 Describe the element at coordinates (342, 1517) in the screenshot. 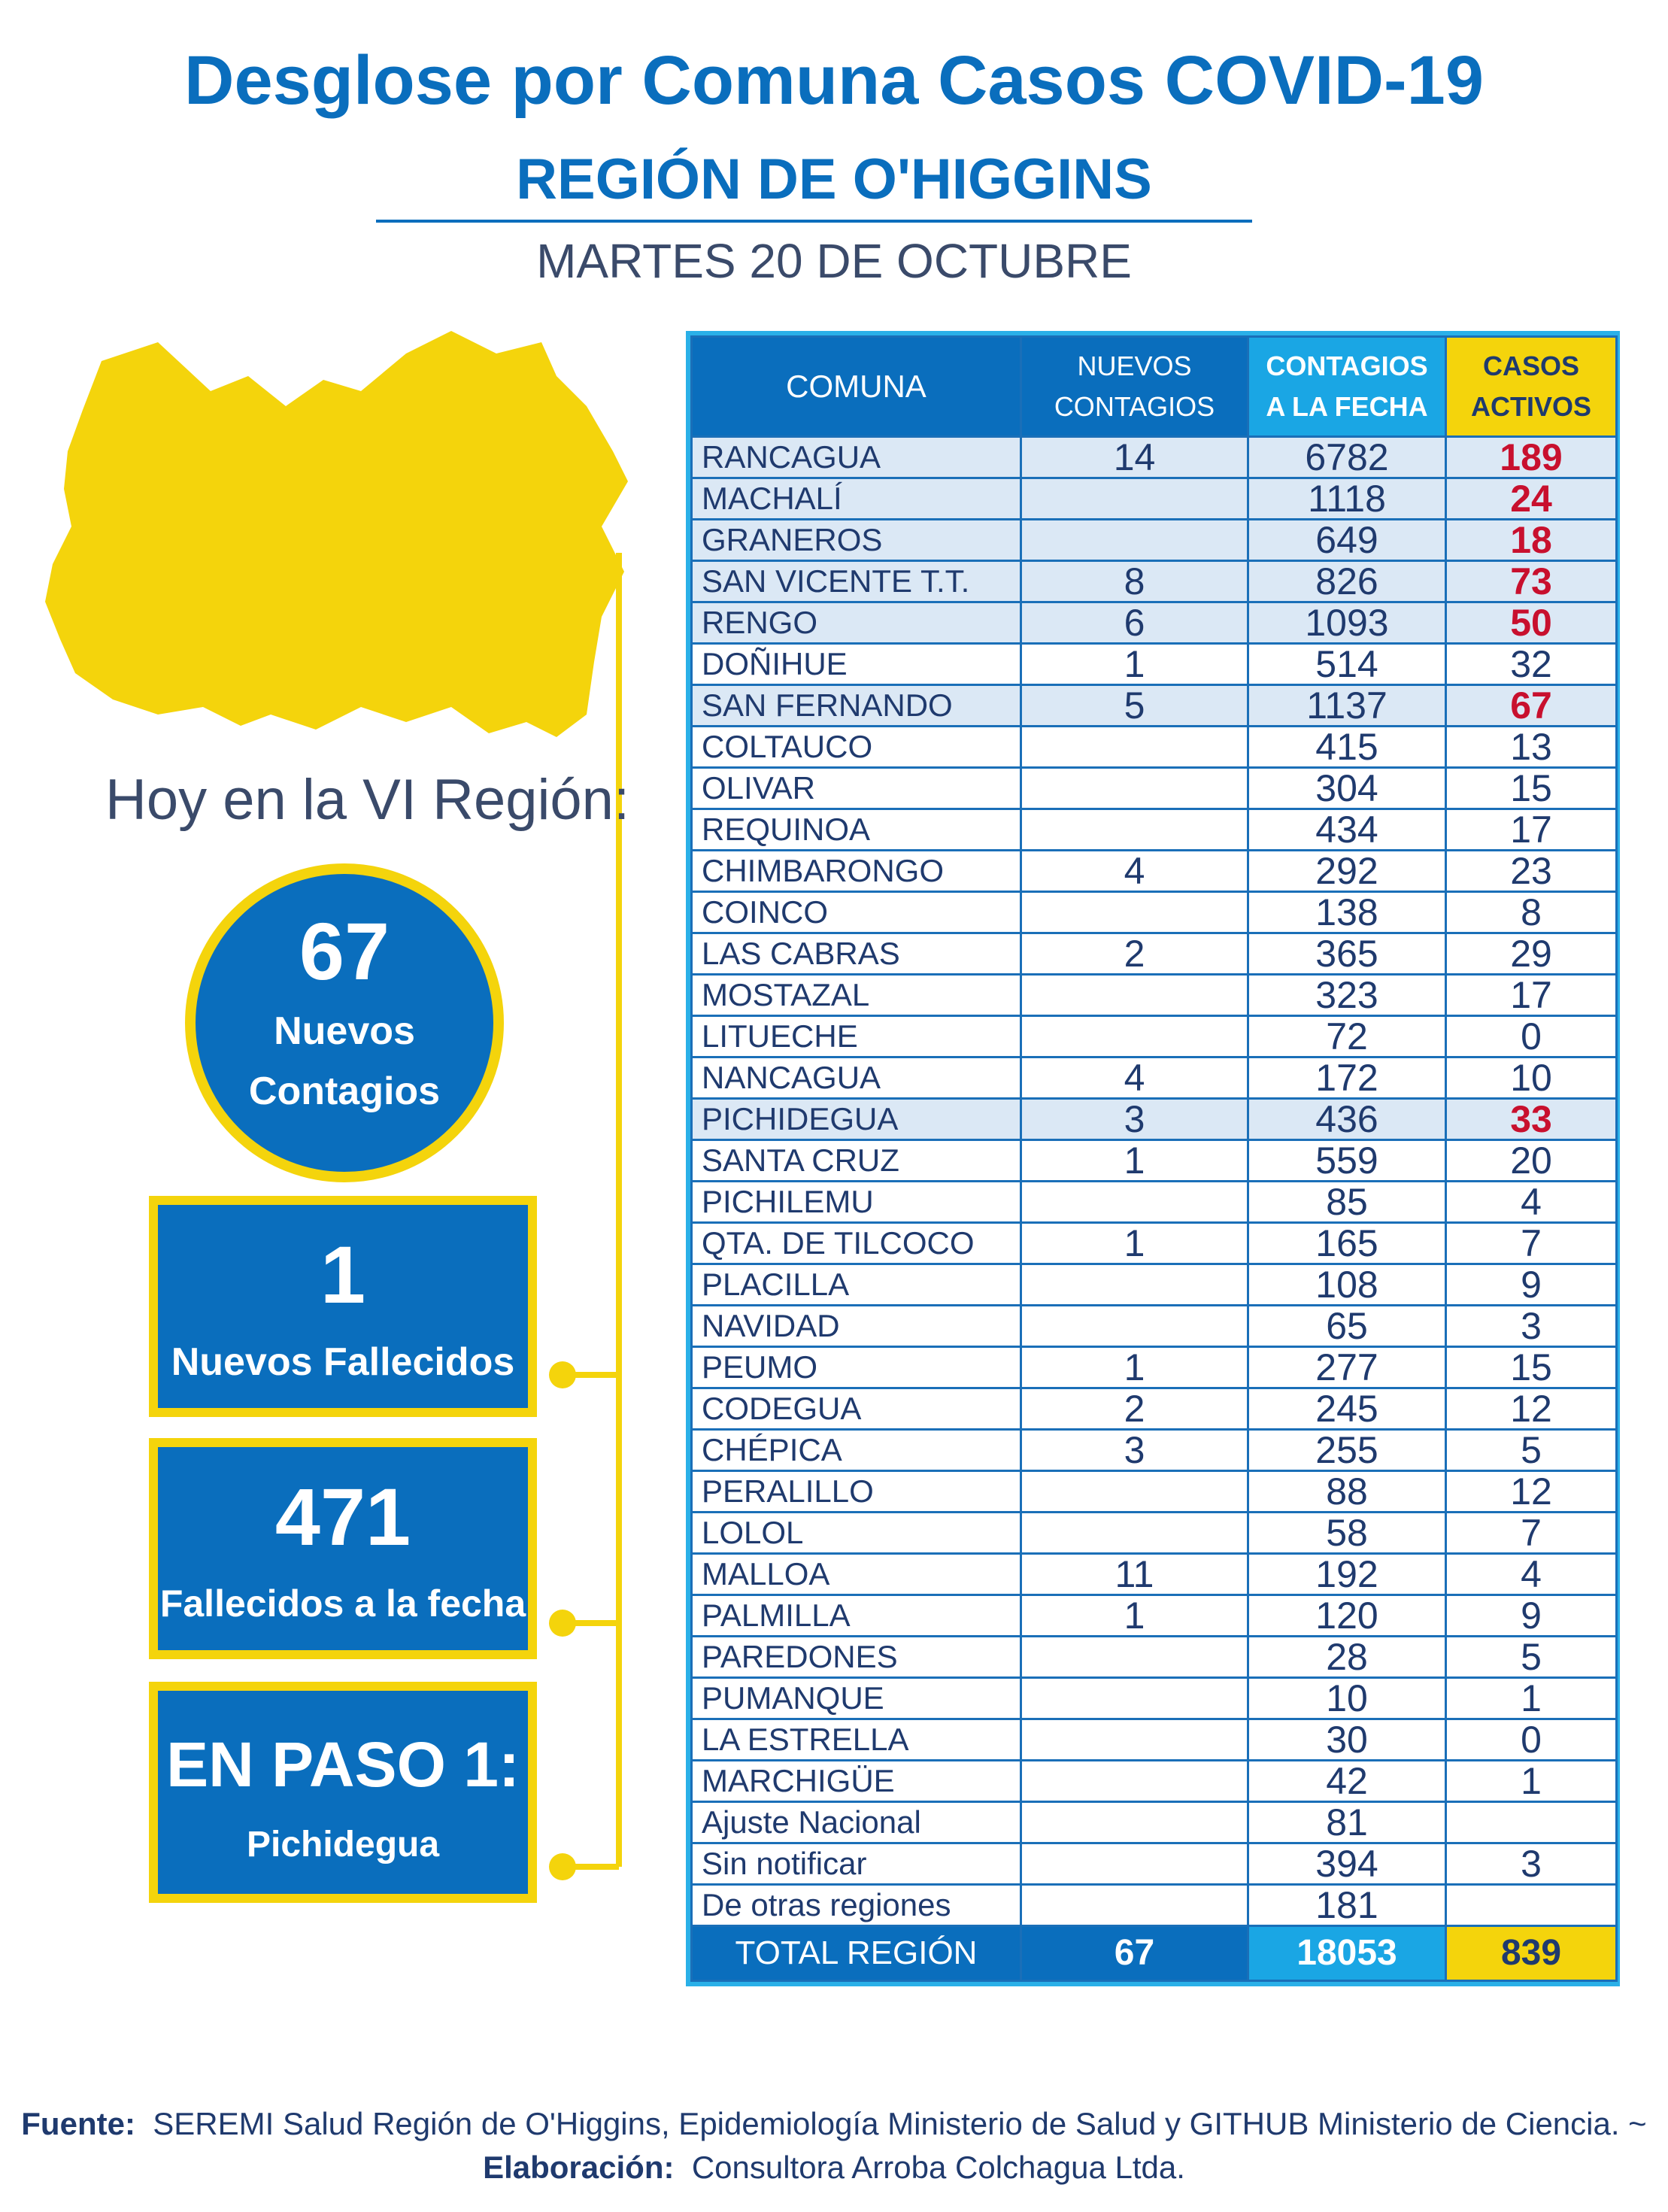

I see `box-value: 471` at that location.